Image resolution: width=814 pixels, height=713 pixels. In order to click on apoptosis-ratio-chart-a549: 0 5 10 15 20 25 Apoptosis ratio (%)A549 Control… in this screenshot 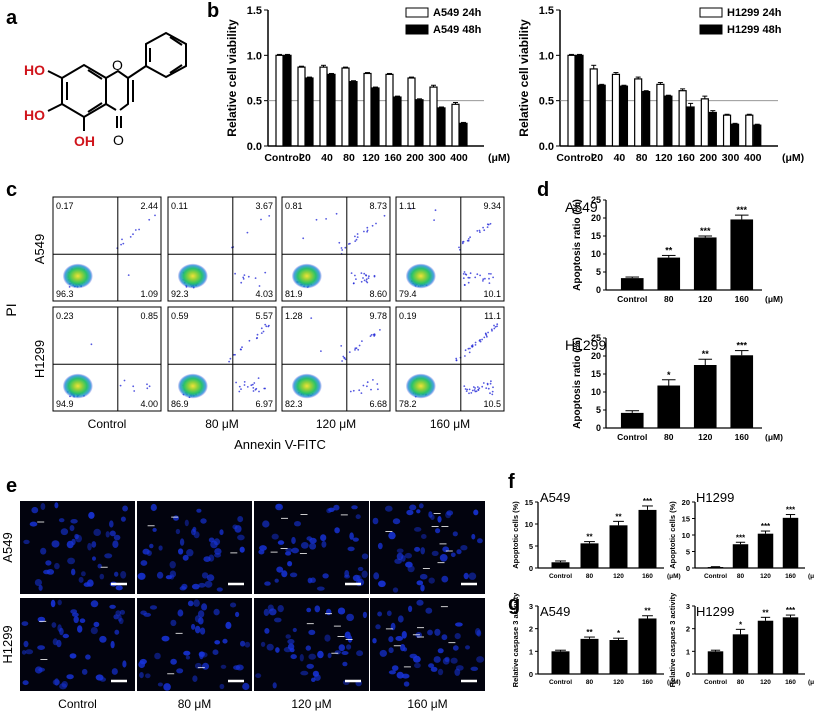, I will do `click(674, 249)`.